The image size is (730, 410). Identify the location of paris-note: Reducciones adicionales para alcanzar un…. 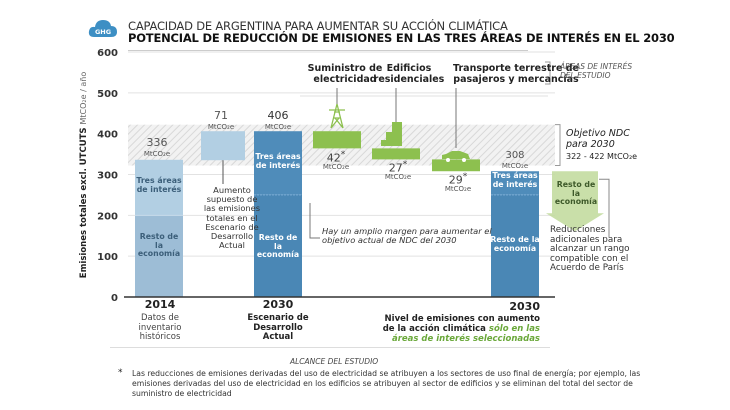
(590, 249).